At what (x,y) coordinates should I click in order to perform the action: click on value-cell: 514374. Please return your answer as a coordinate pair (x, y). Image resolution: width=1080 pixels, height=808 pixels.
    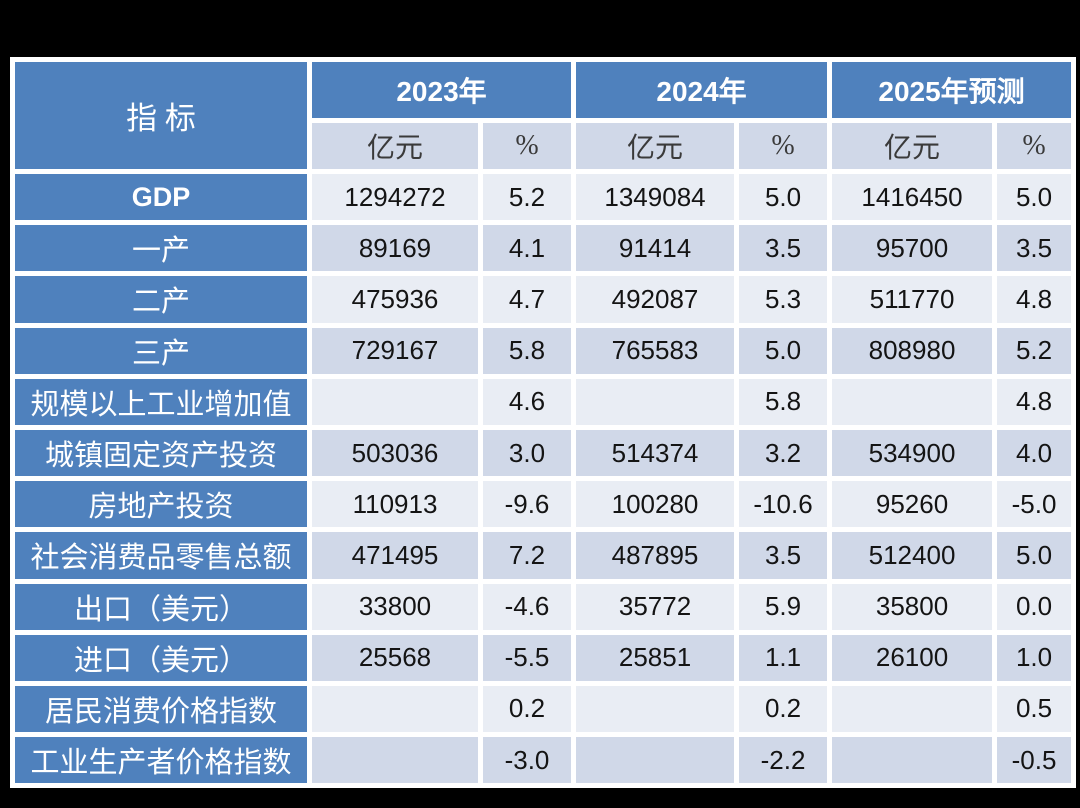
    Looking at the image, I should click on (655, 453).